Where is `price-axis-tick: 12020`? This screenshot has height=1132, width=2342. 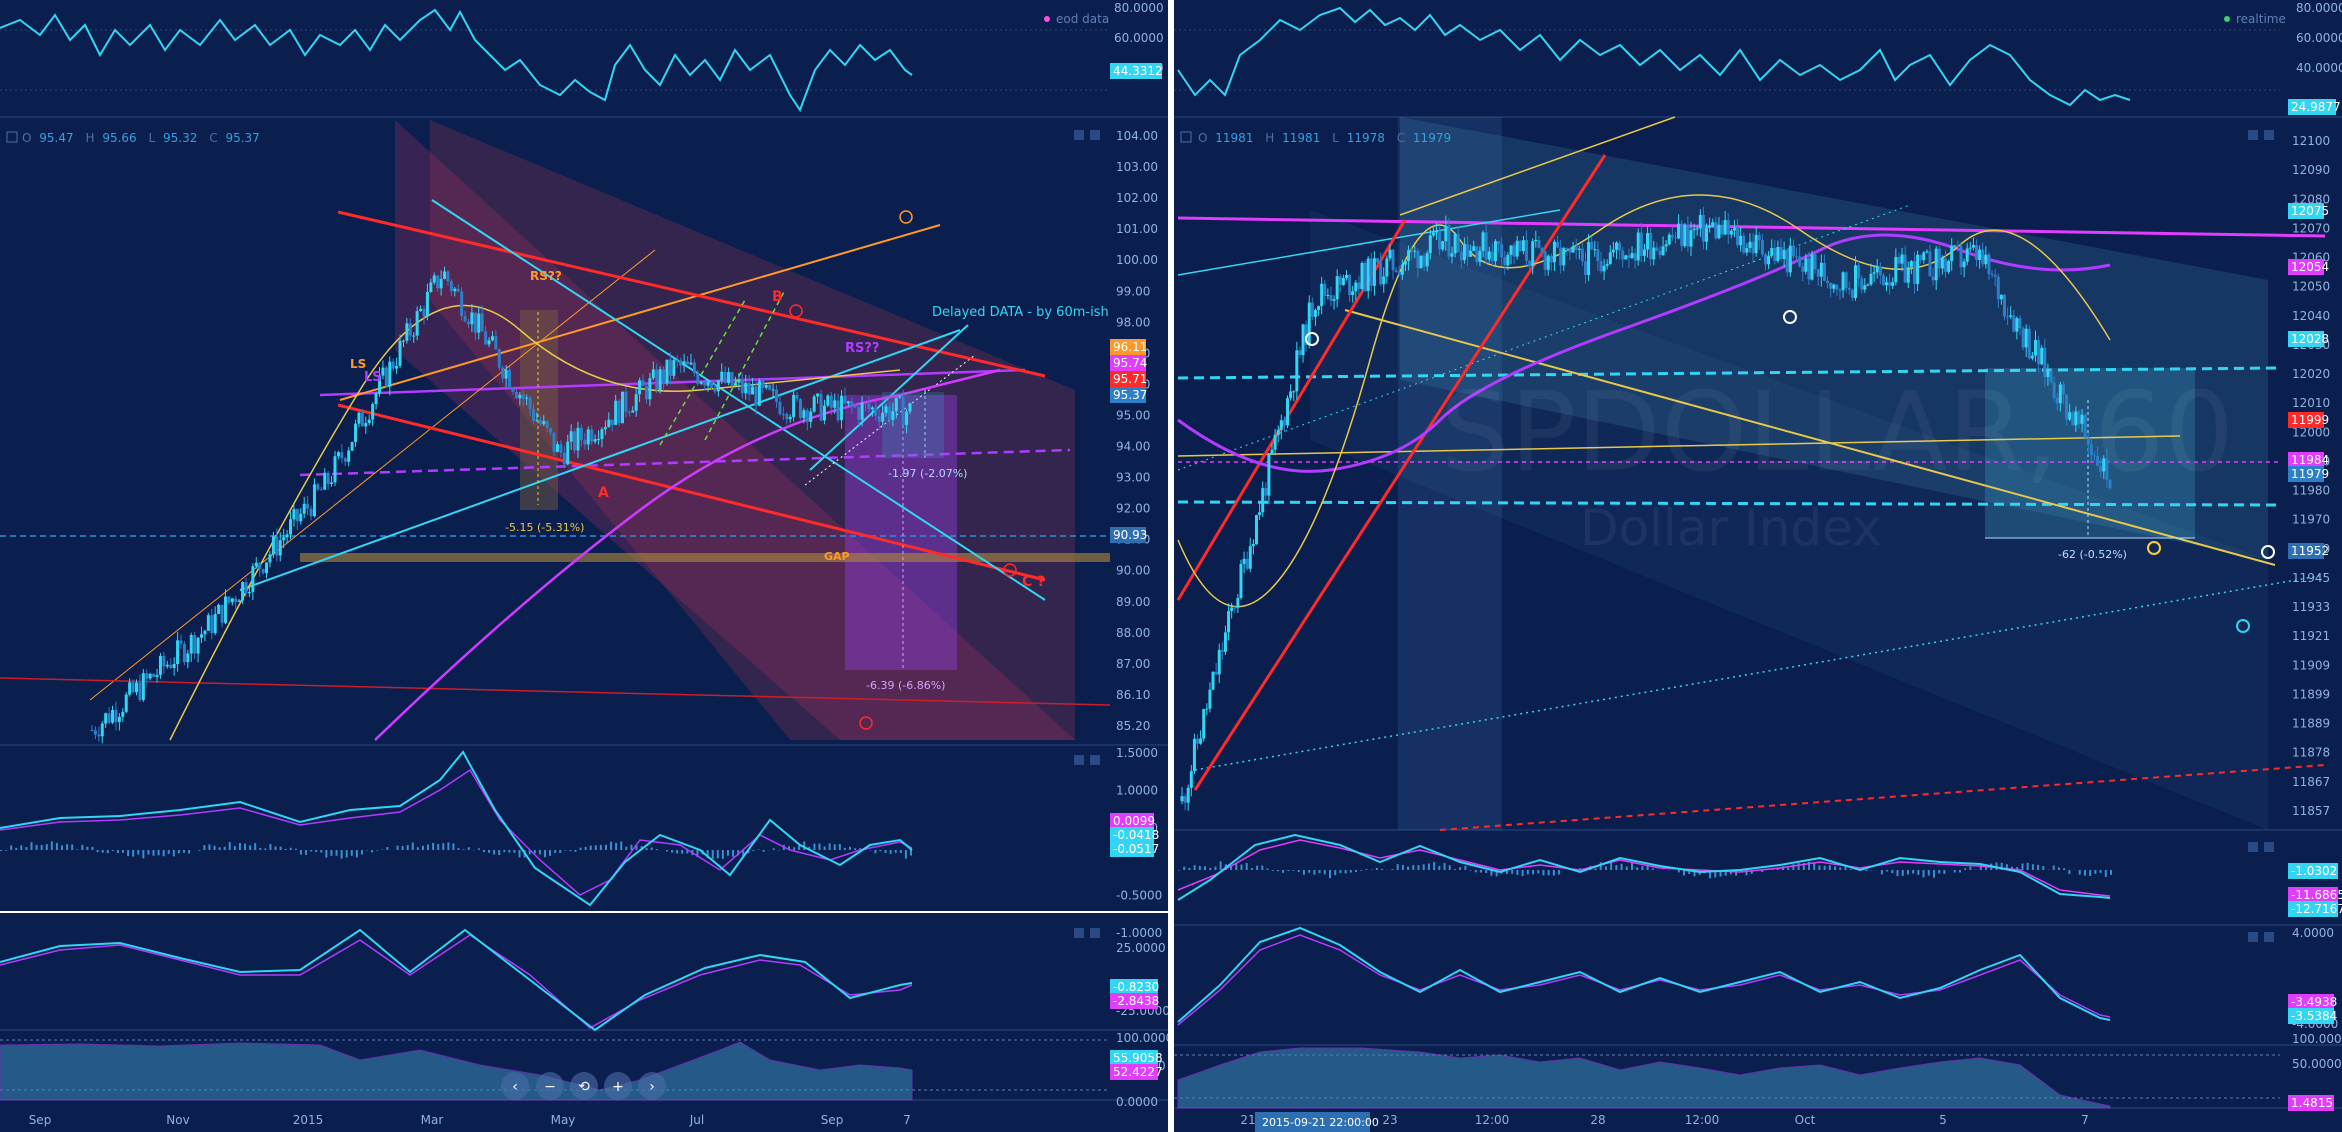
price-axis-tick: 12020 is located at coordinates (2311, 374).